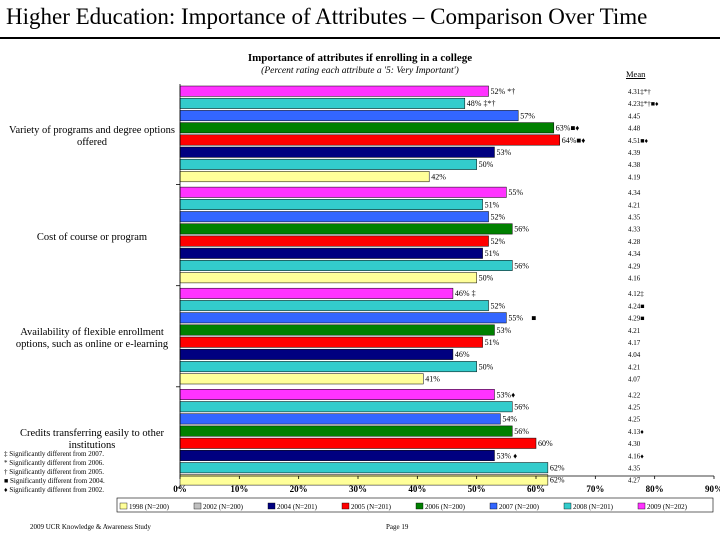  Describe the element at coordinates (593, 507) in the screenshot. I see `legend-entry: 2008 (N=201)` at that location.